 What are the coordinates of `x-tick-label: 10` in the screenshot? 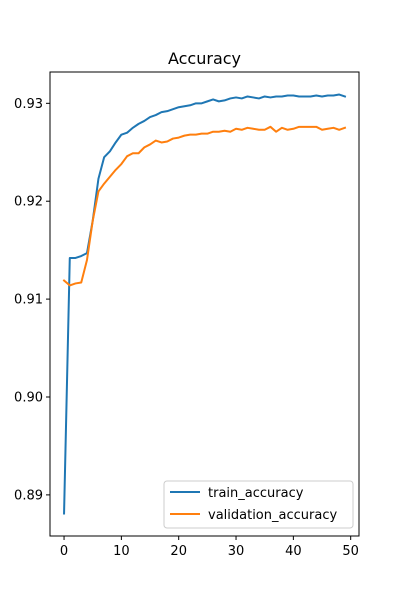 It's located at (121, 551).